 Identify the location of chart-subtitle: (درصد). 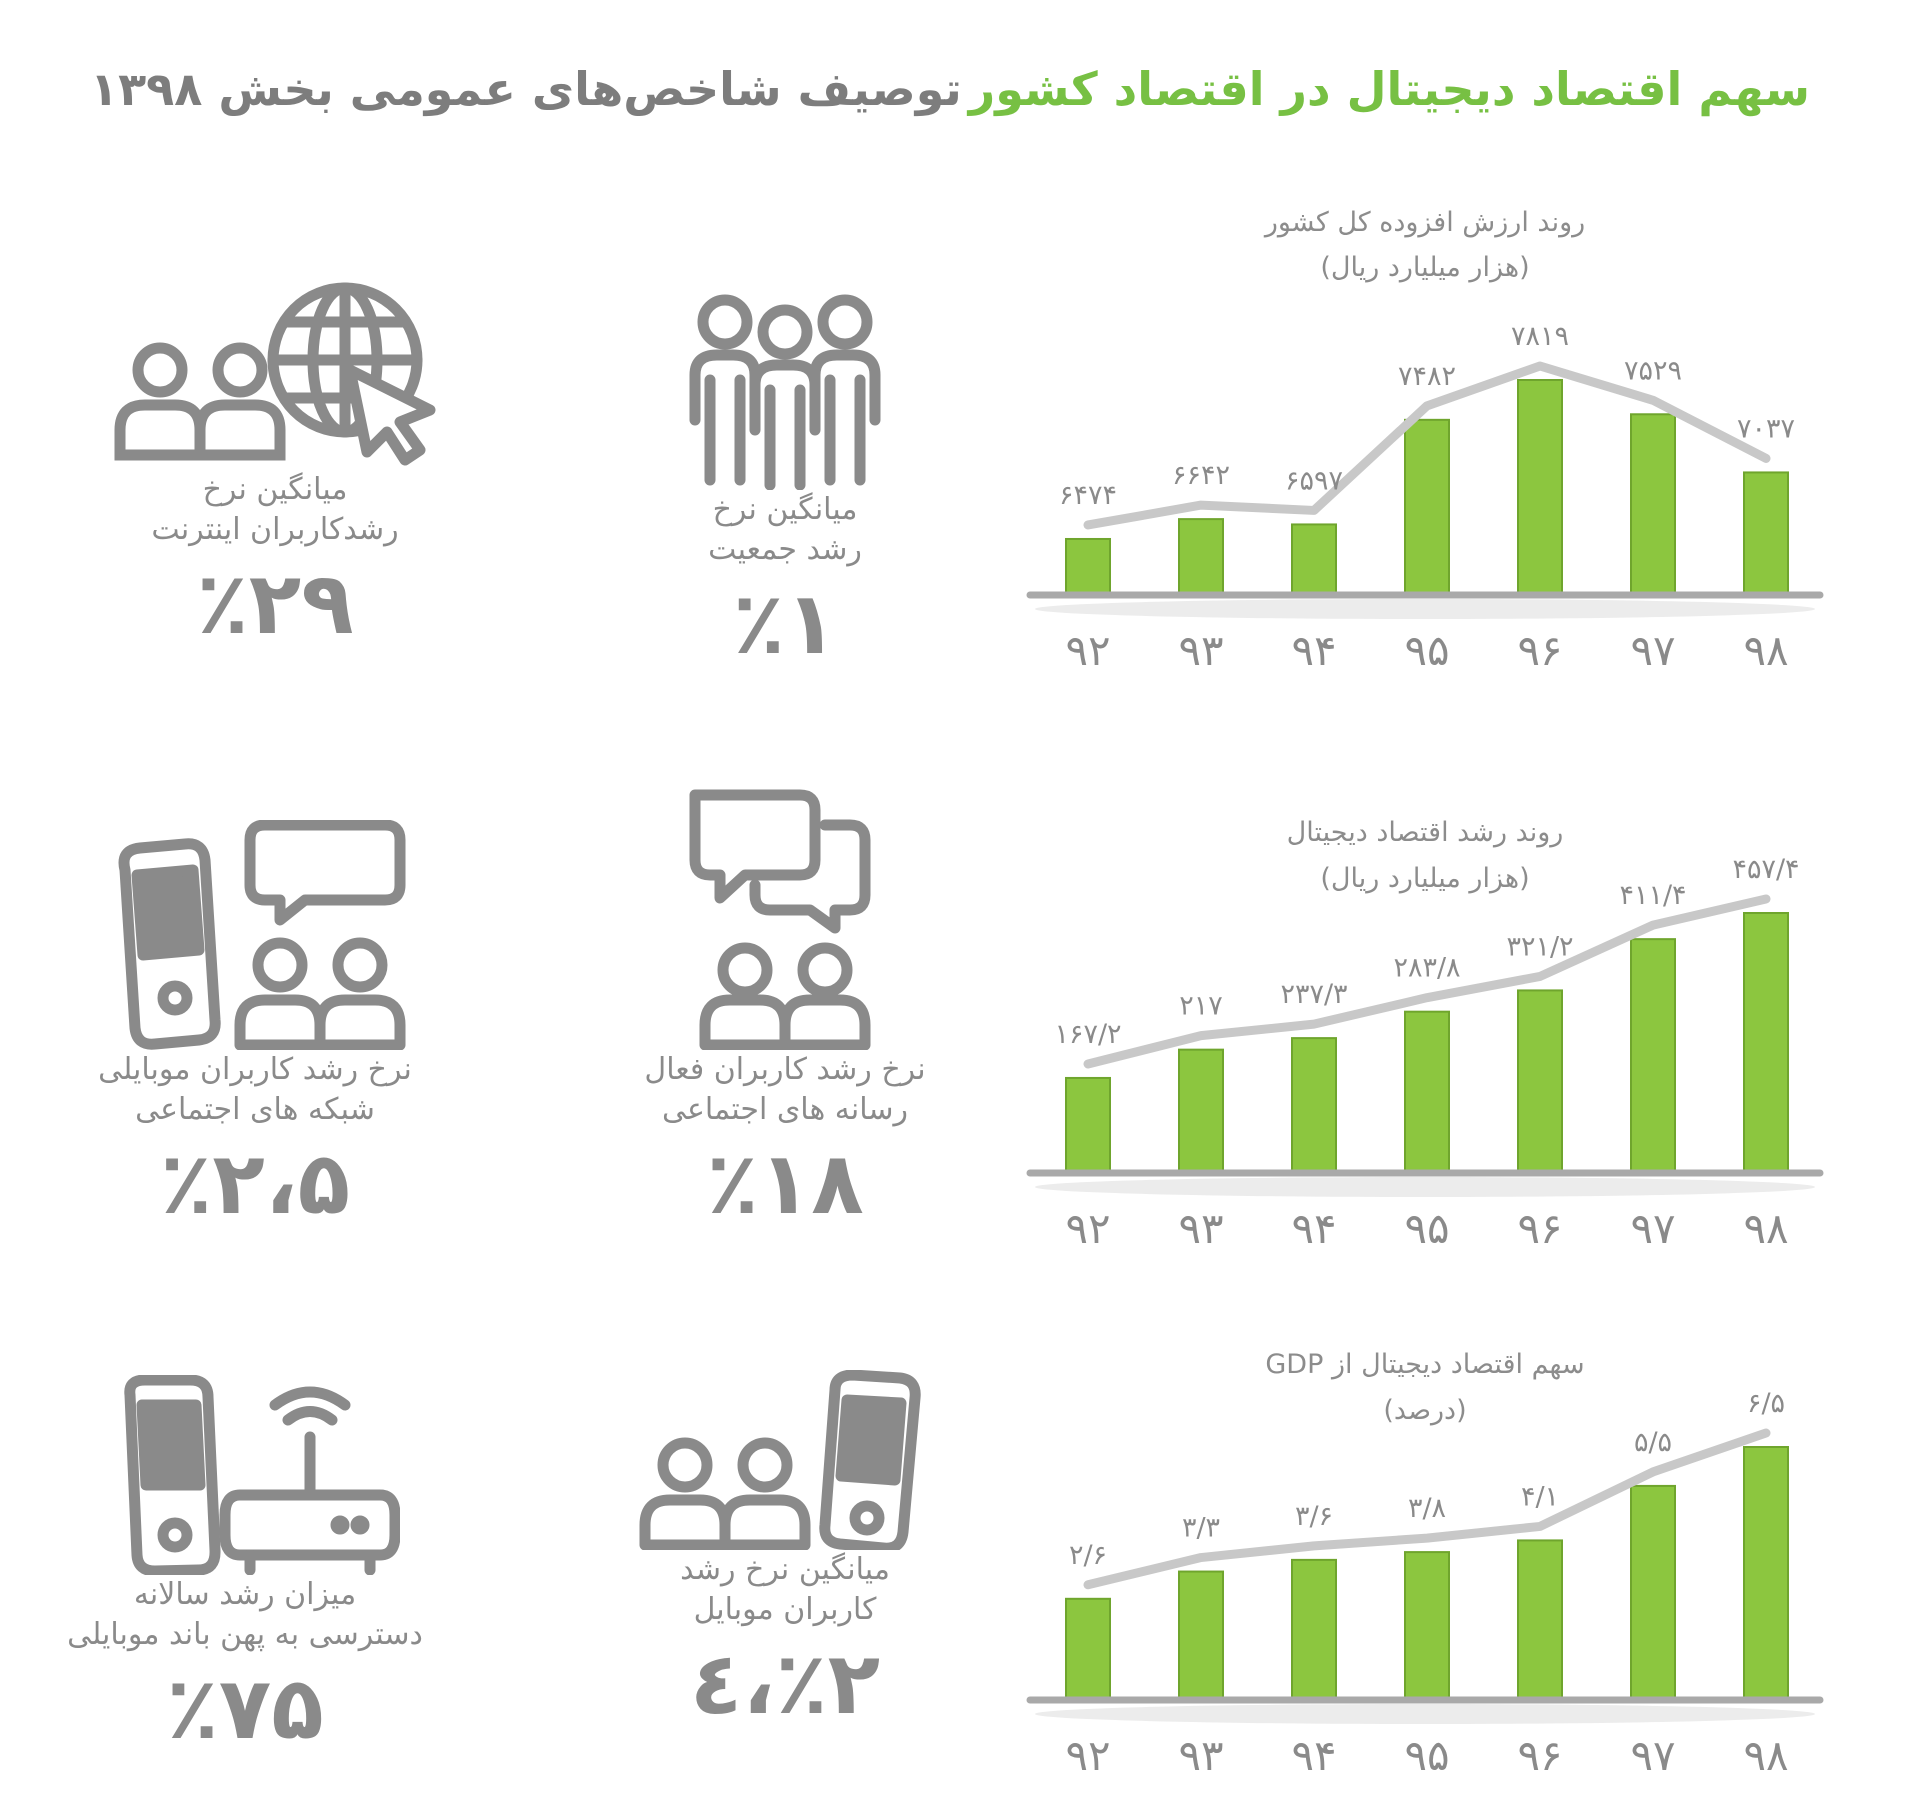
(1425, 1410).